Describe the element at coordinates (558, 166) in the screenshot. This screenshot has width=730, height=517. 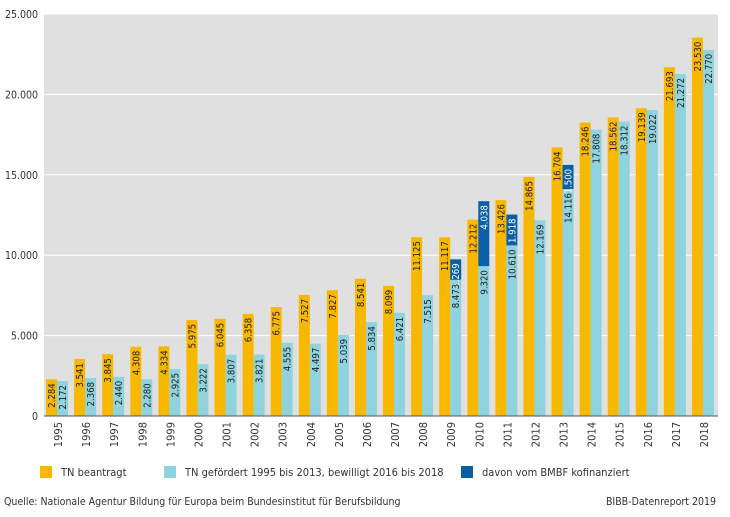
I see `data-label-beantragt: 16.704` at that location.